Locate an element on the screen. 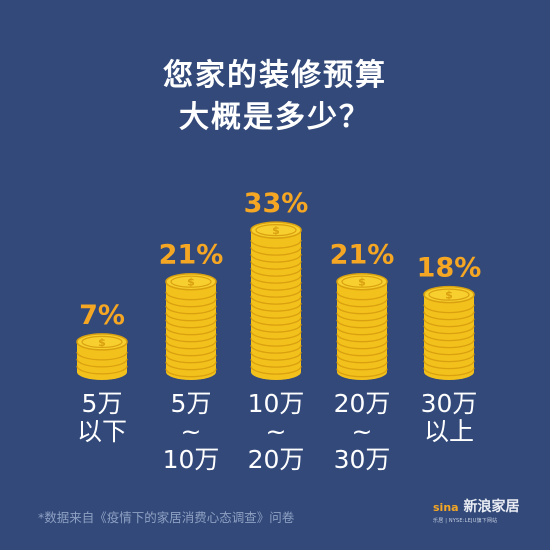 The image size is (550, 550). title-line-1: 您家的装修预算 is located at coordinates (275, 75).